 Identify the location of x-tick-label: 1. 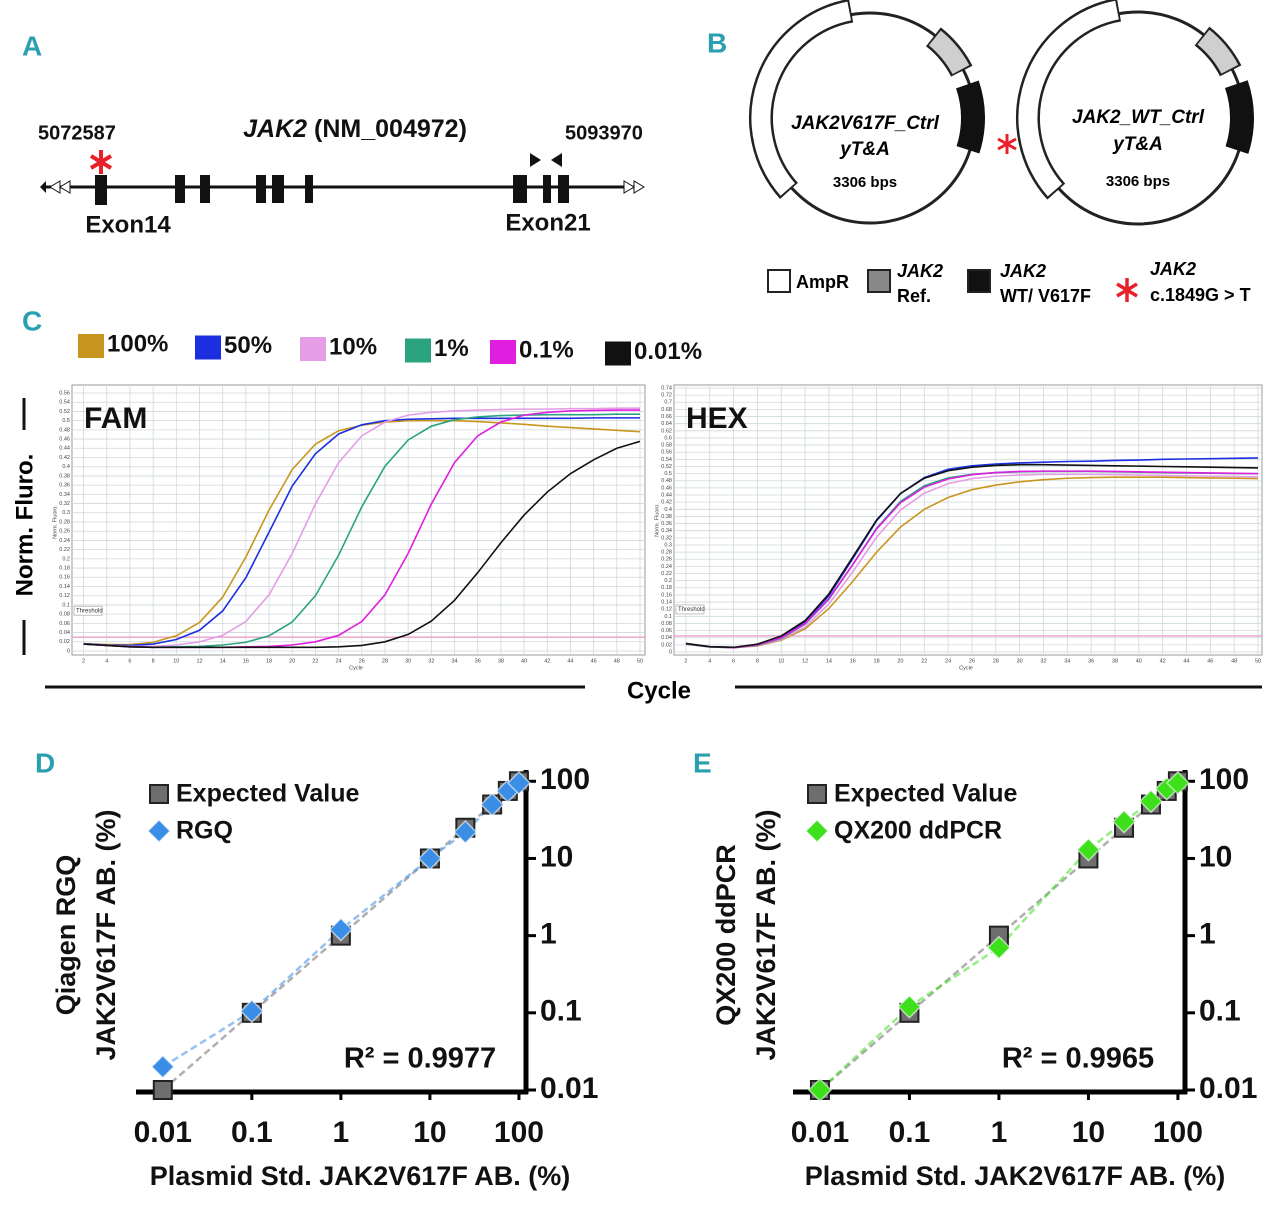
(999, 1132).